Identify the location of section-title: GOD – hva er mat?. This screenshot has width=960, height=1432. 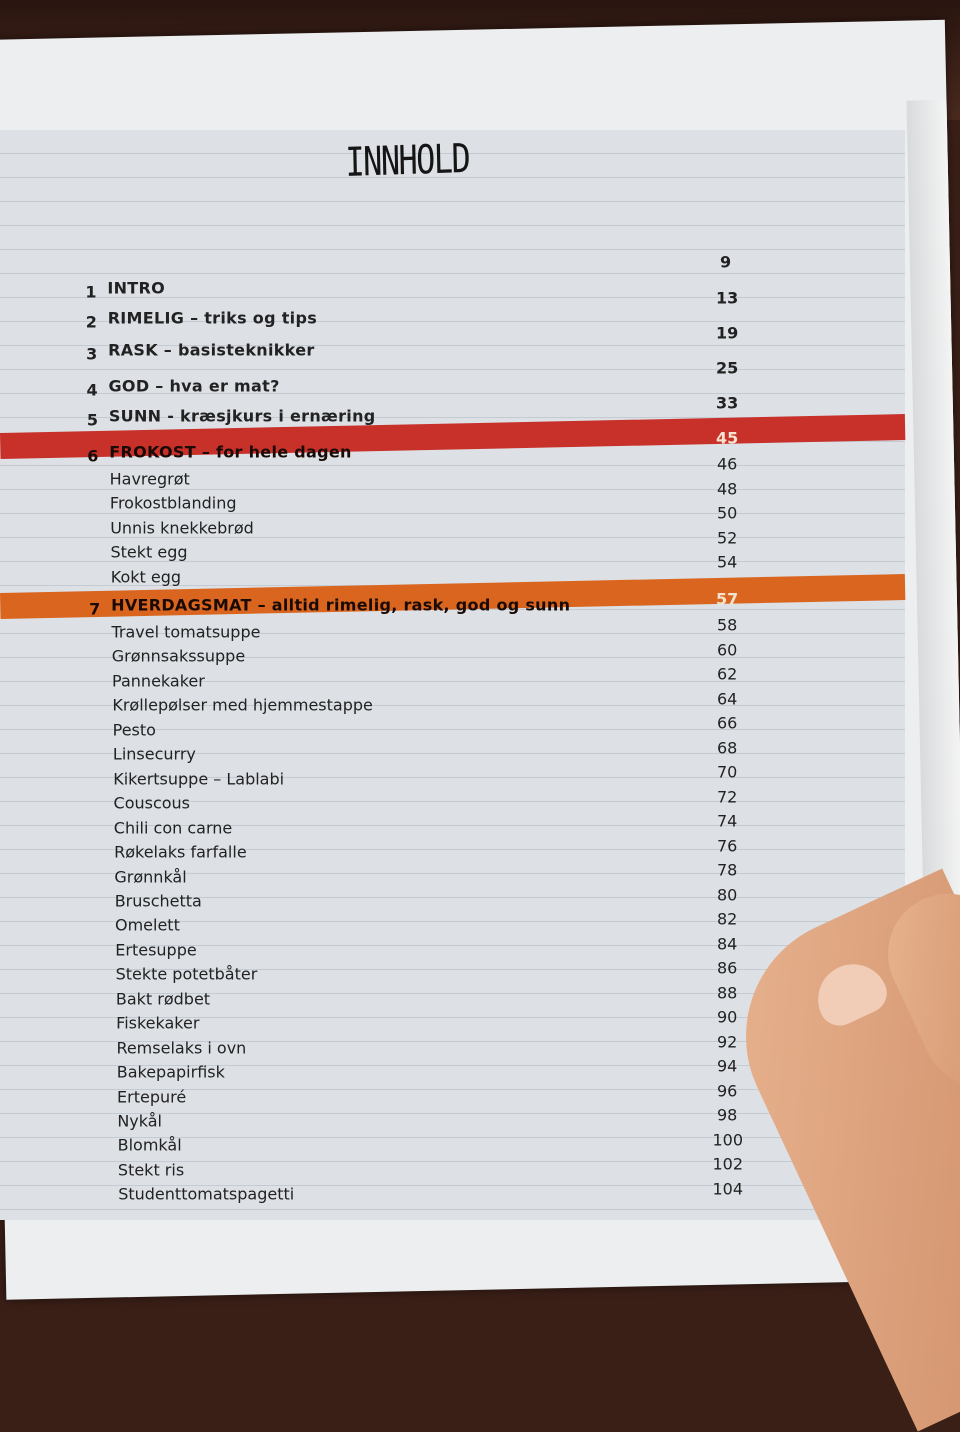
(194, 386).